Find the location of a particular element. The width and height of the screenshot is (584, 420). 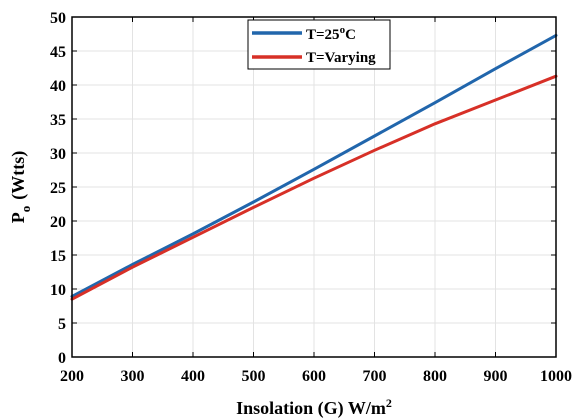

legend-label-series-1-main: T=25 is located at coordinates (323, 35).